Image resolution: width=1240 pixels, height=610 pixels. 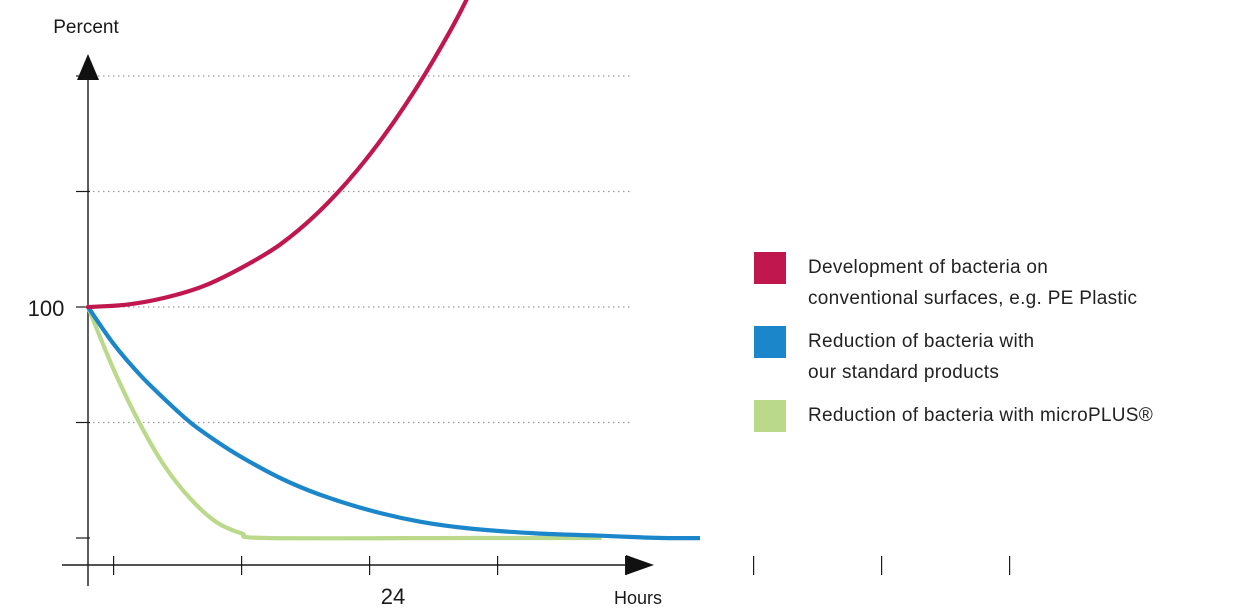 I want to click on x-tick-label-24: 24, so click(x=393, y=596).